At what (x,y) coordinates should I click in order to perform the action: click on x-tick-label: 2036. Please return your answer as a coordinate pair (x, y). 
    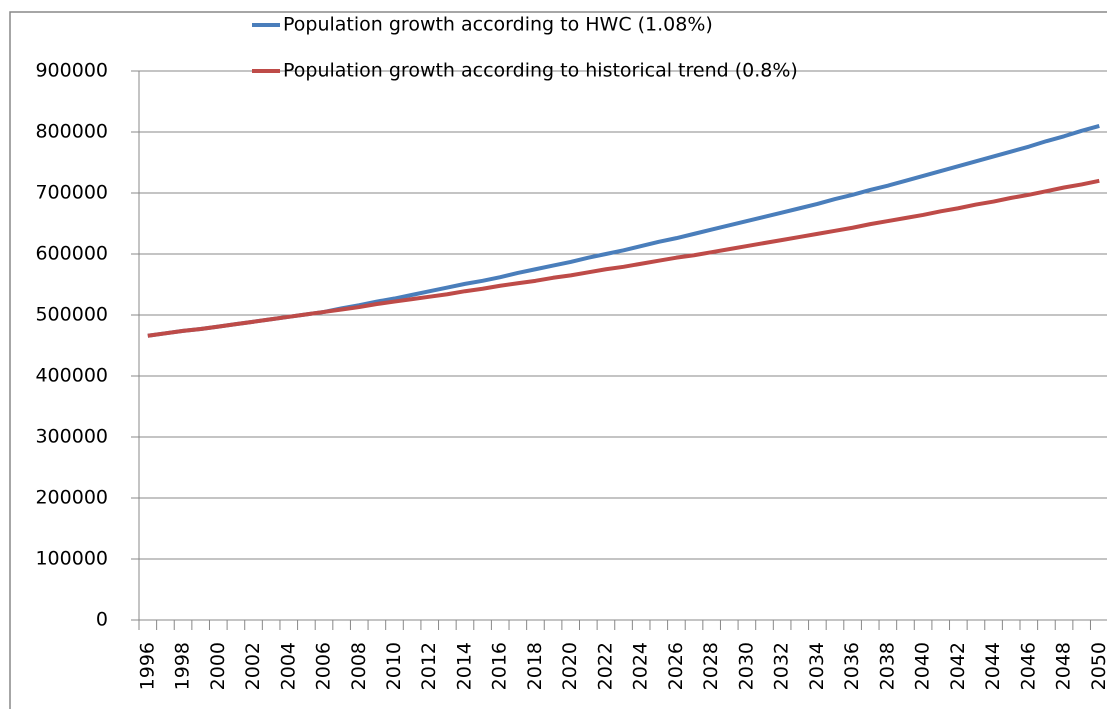
    Looking at the image, I should click on (852, 666).